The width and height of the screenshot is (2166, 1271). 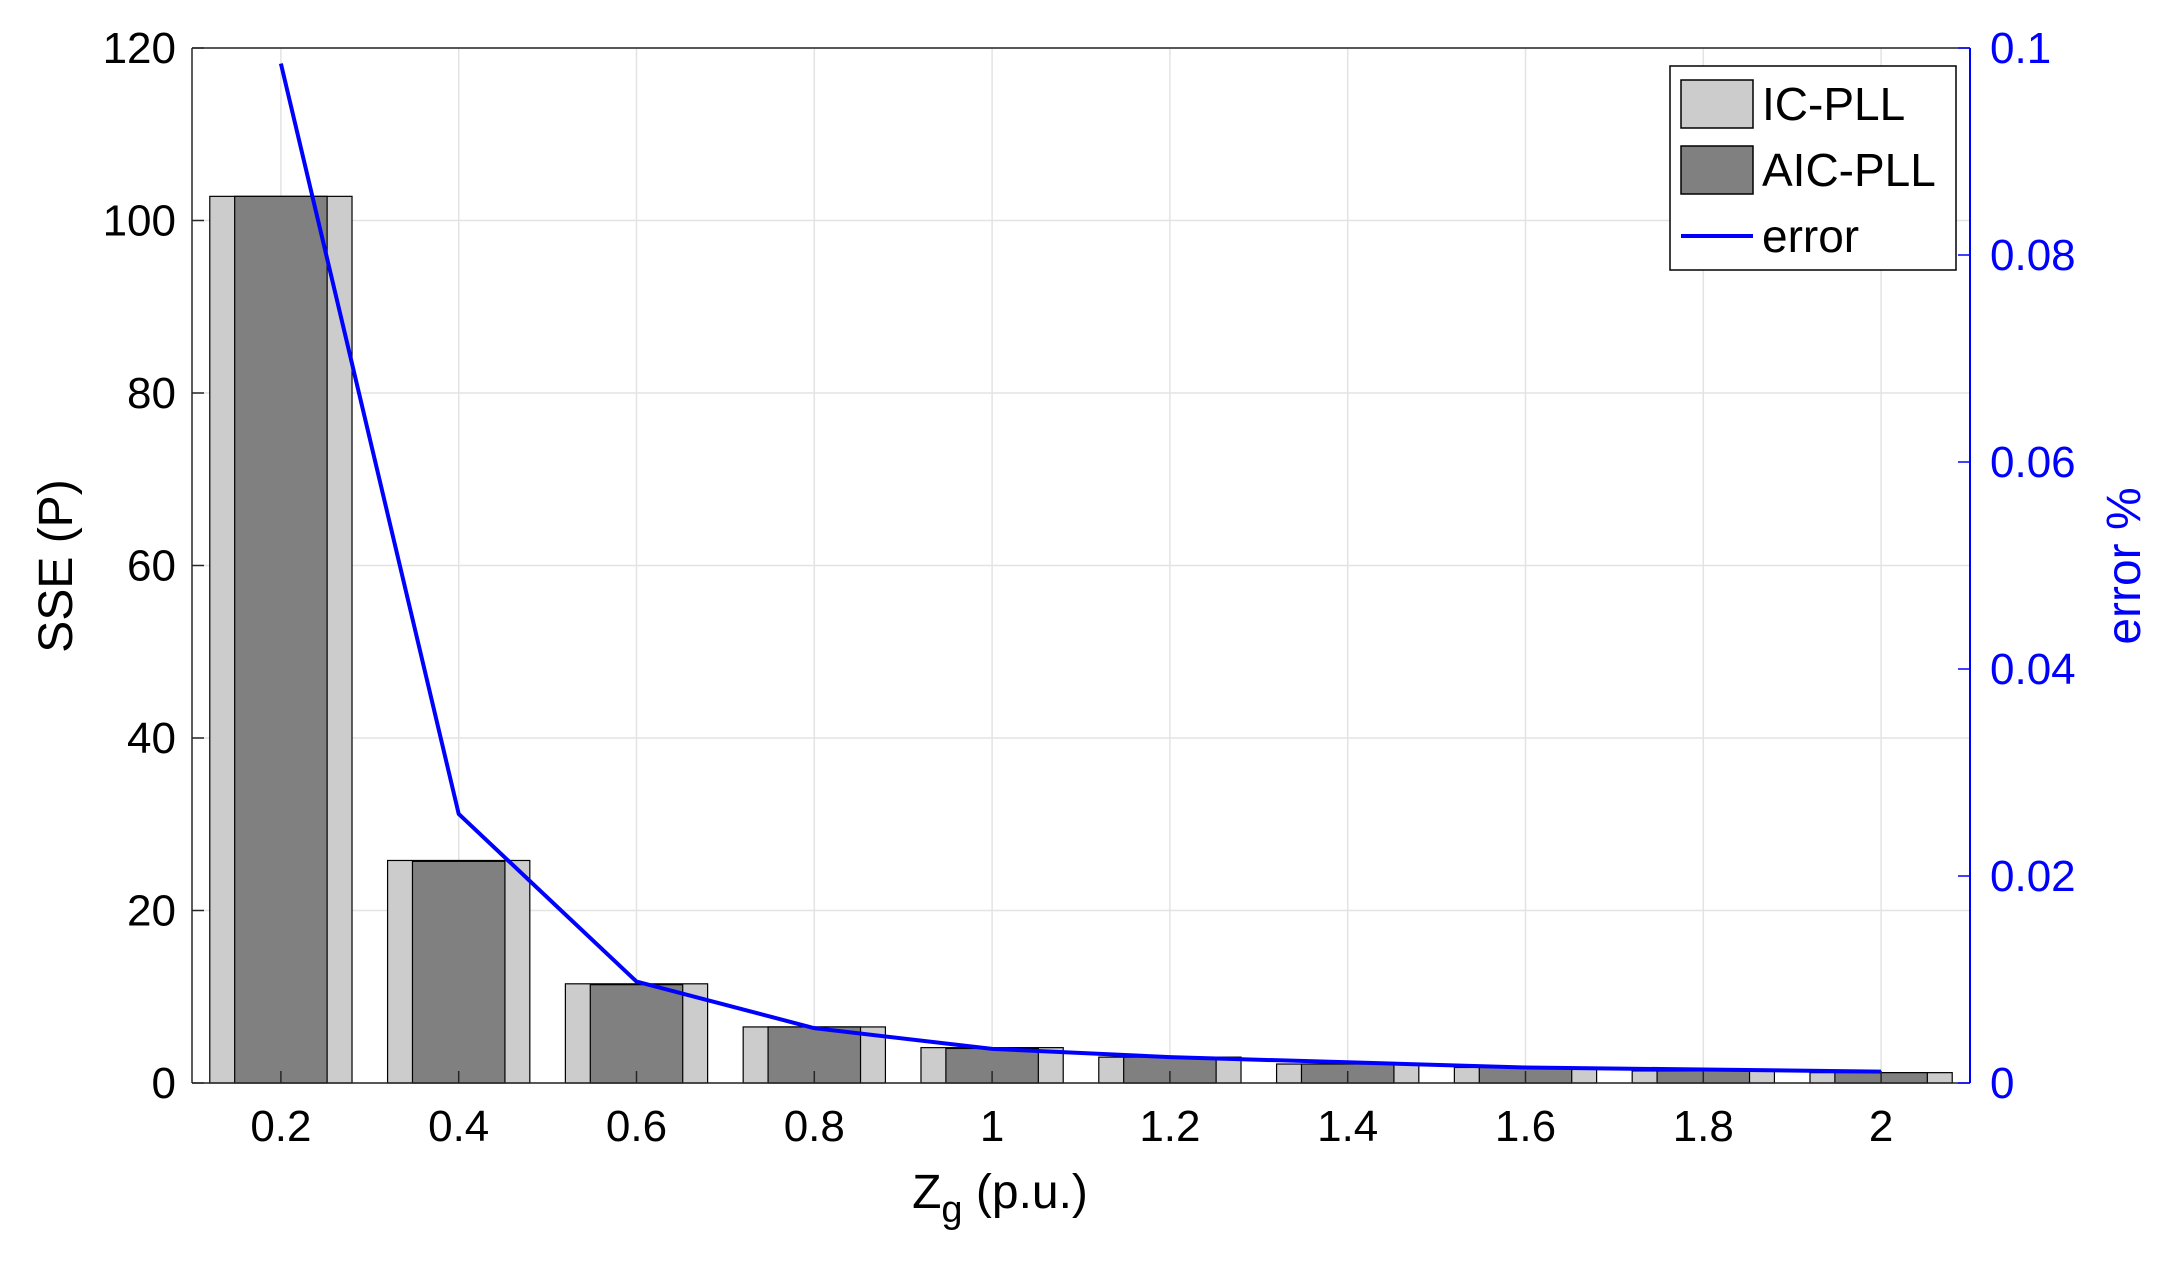 What do you see at coordinates (926, 1192) in the screenshot?
I see `x-axis-label-main: Z` at bounding box center [926, 1192].